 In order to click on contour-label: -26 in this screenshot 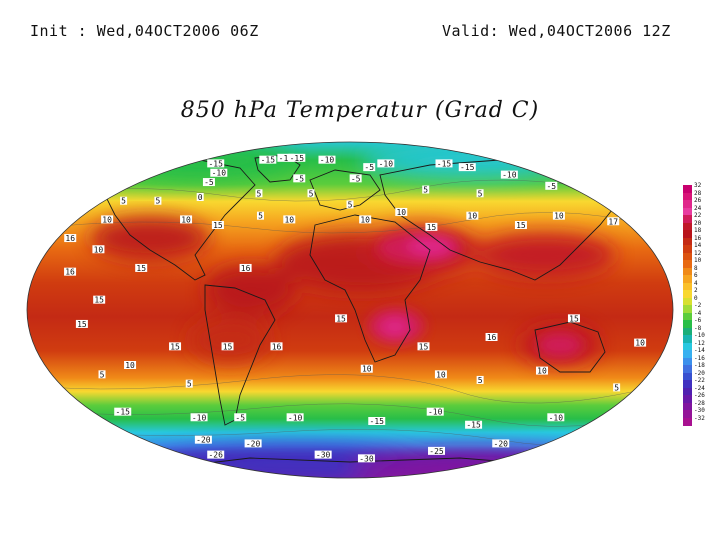, I will do `click(215, 455)`.